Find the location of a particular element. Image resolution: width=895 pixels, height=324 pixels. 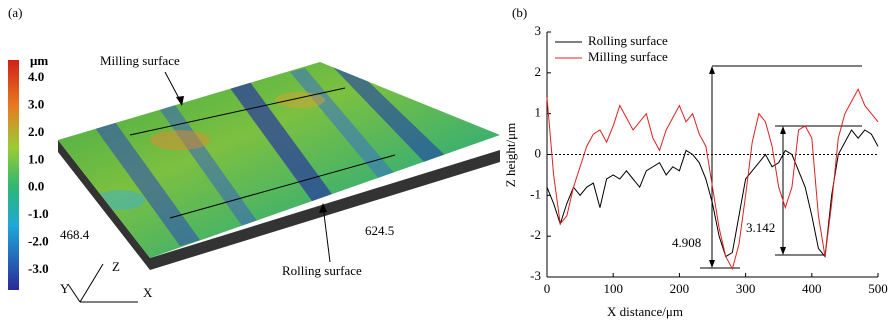

chart-title: (b) is located at coordinates (519, 12).